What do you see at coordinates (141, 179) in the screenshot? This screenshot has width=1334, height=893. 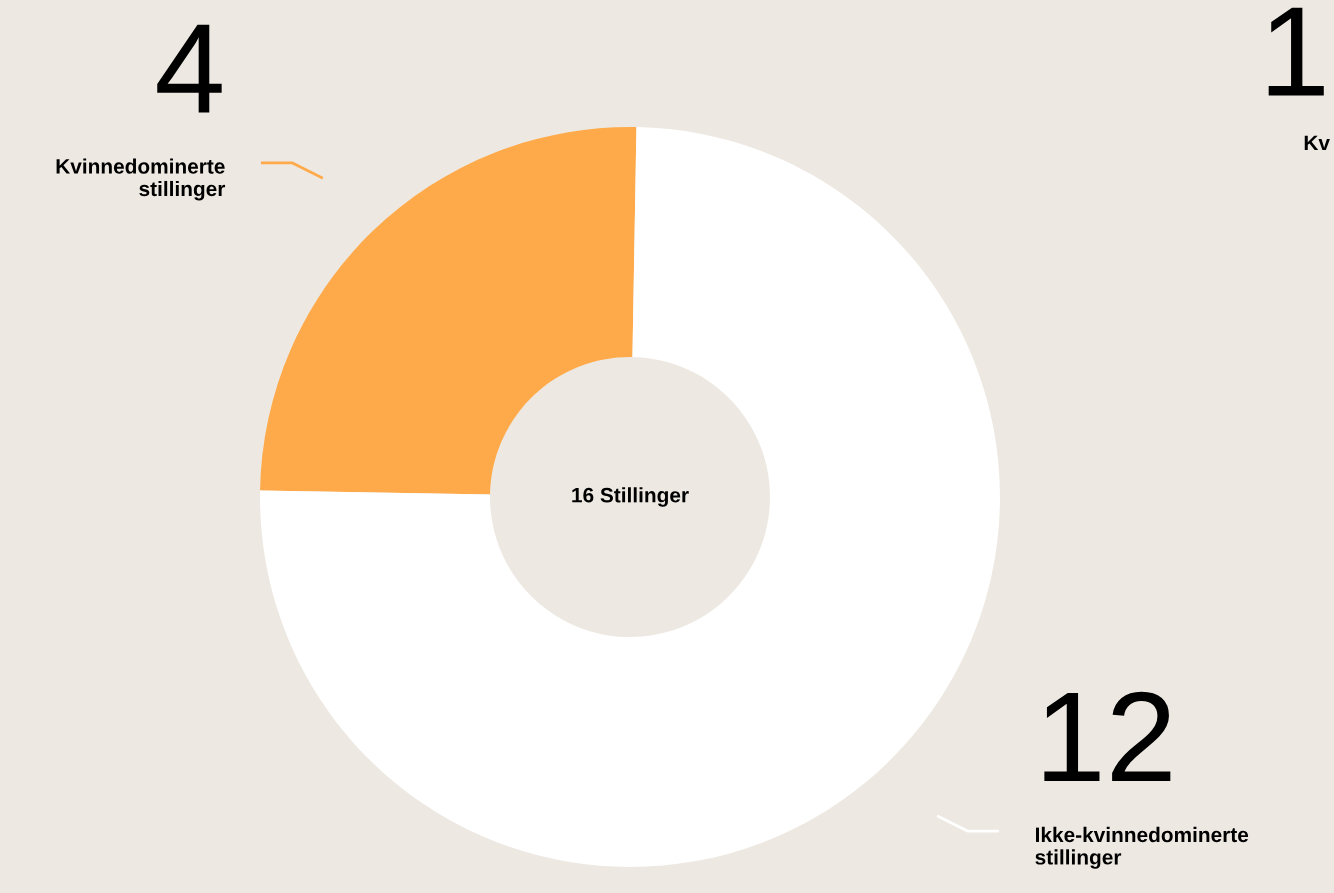 I see `legend-label: Kvinnedominerte stillinger` at bounding box center [141, 179].